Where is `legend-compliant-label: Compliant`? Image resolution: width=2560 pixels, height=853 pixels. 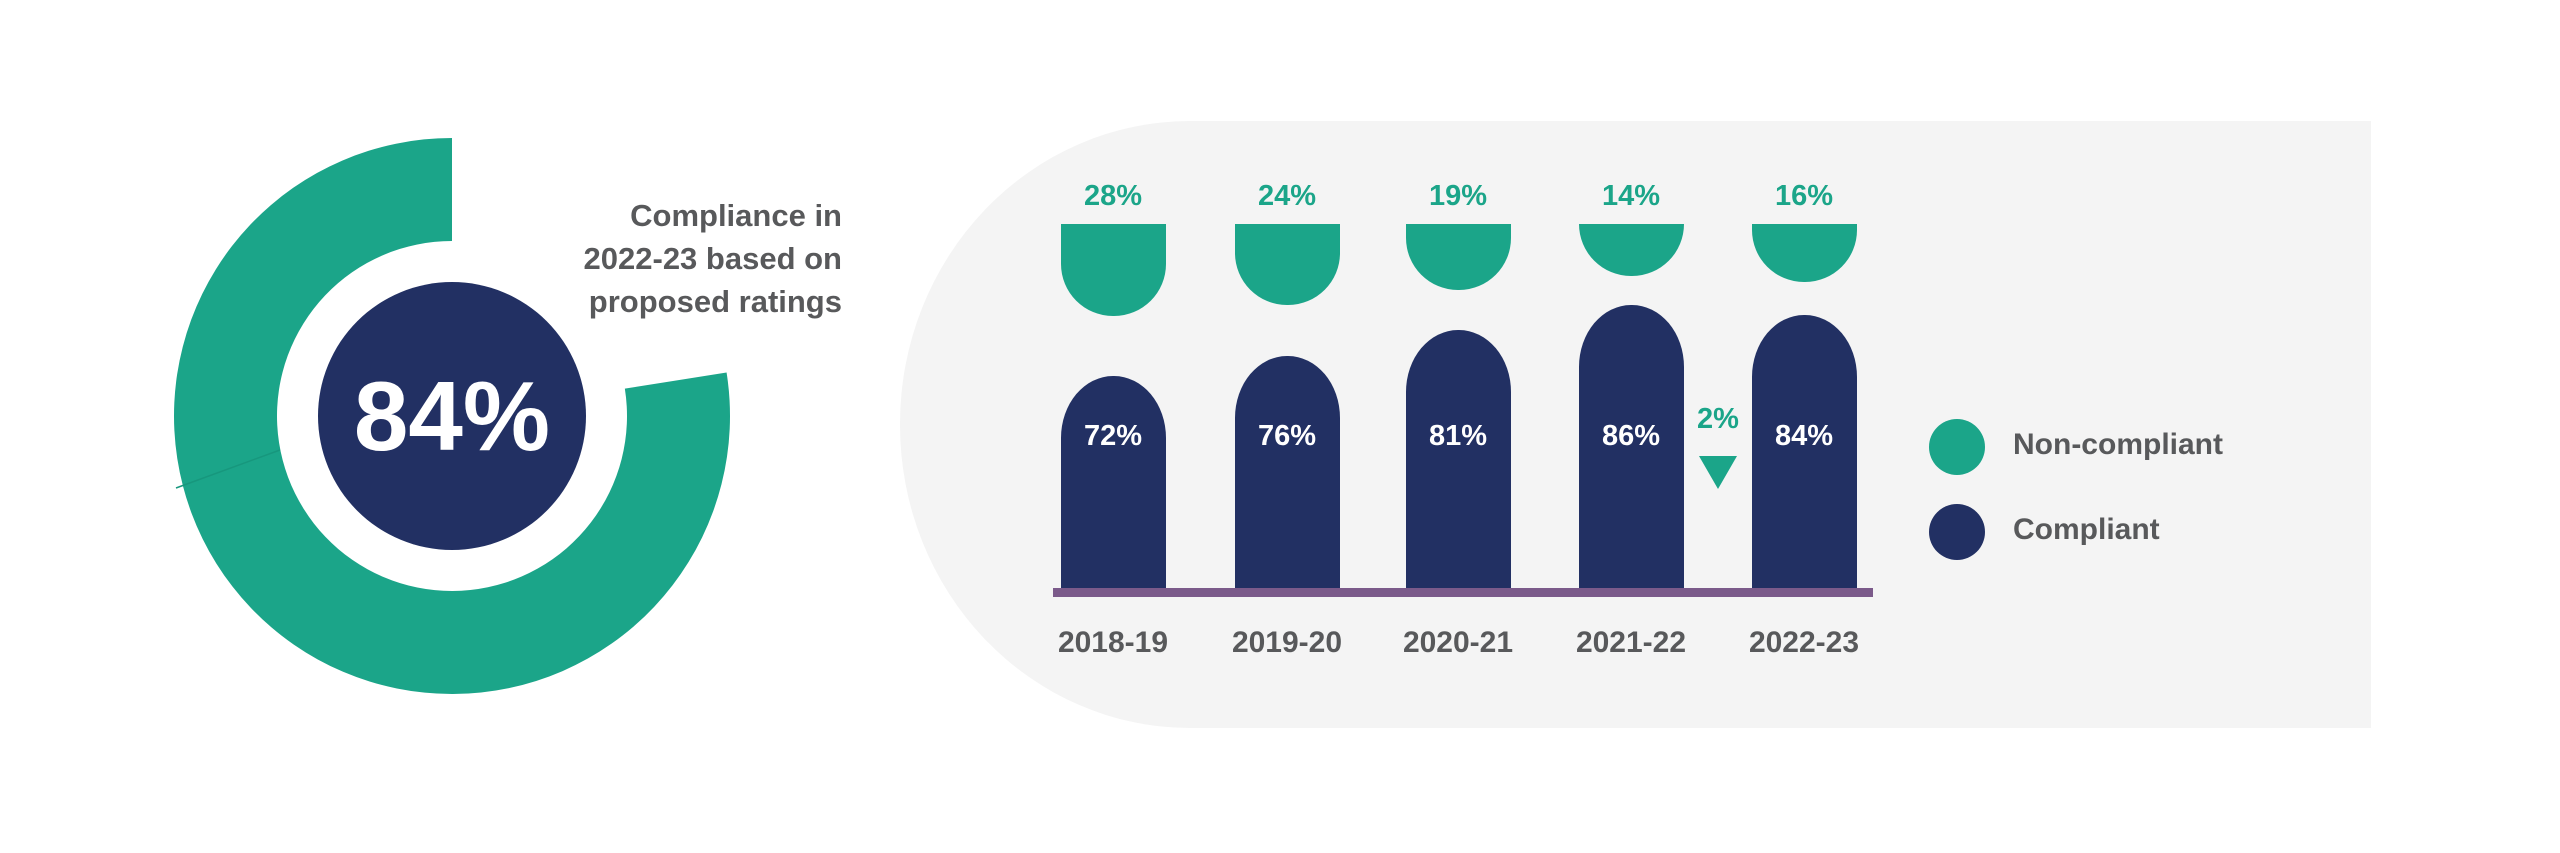
legend-compliant-label: Compliant is located at coordinates (2086, 529).